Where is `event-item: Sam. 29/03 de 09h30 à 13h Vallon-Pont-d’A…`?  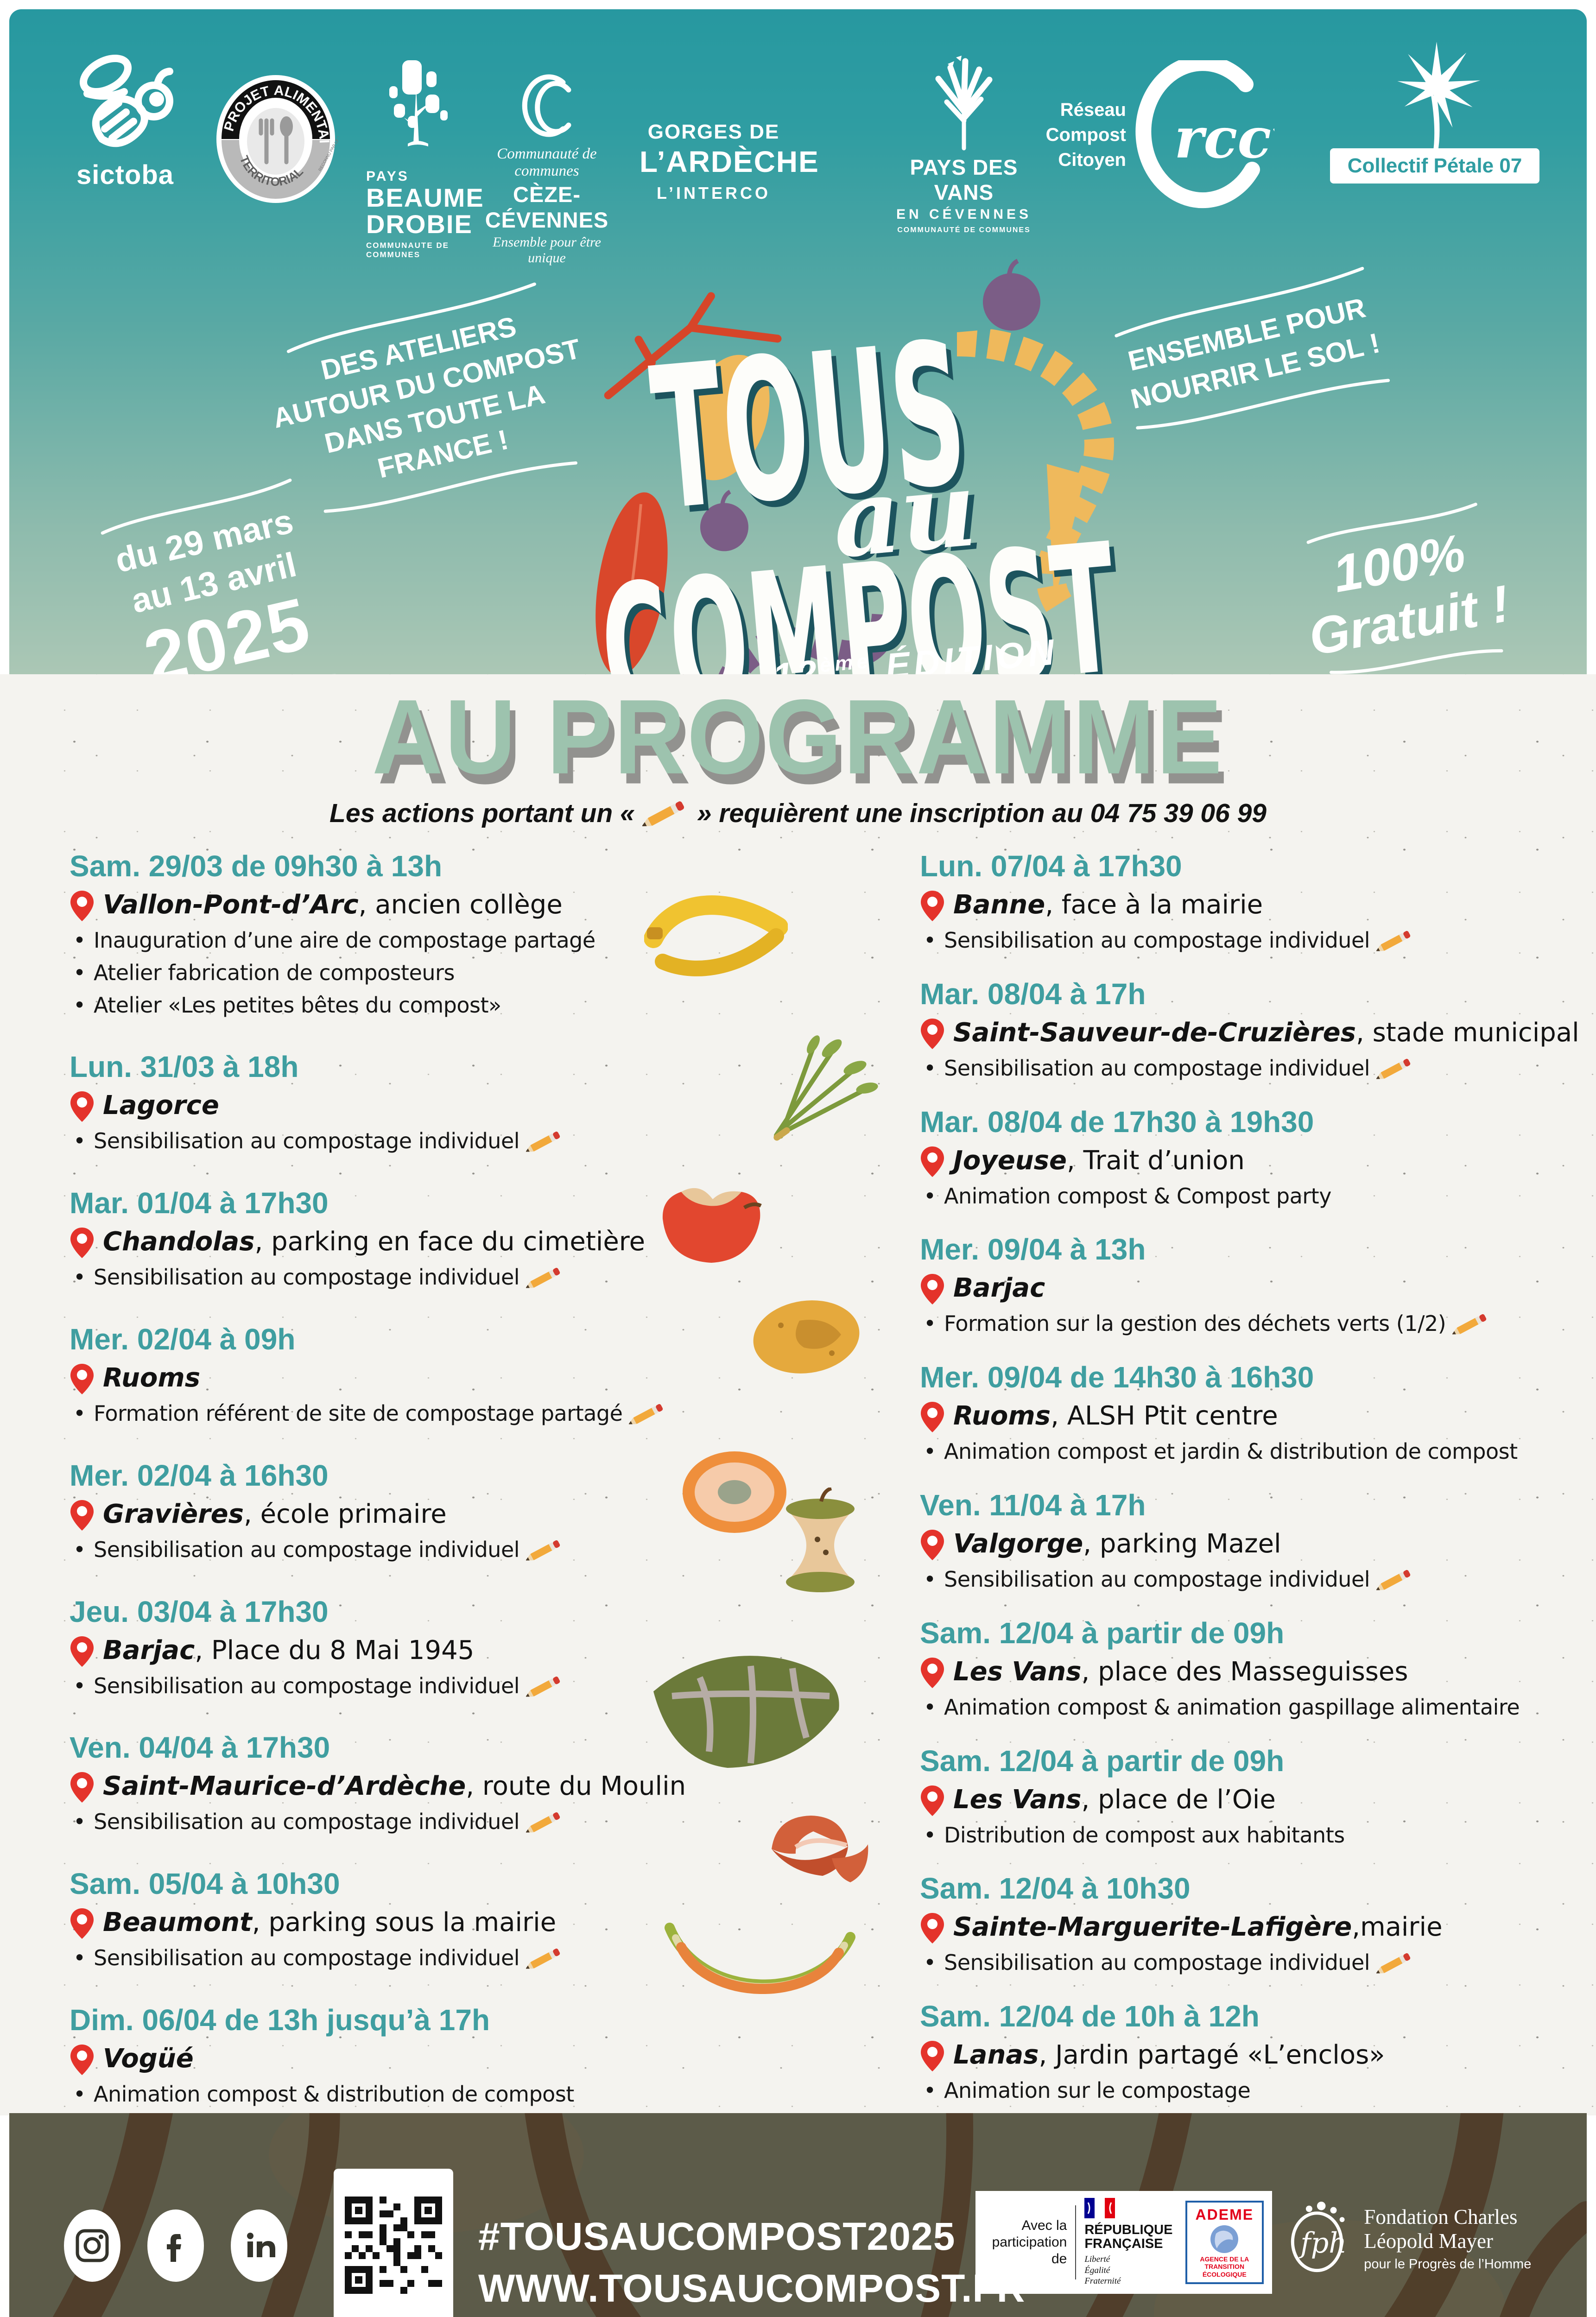 event-item: Sam. 29/03 de 09h30 à 13h Vallon-Pont-d’A… is located at coordinates (385, 934).